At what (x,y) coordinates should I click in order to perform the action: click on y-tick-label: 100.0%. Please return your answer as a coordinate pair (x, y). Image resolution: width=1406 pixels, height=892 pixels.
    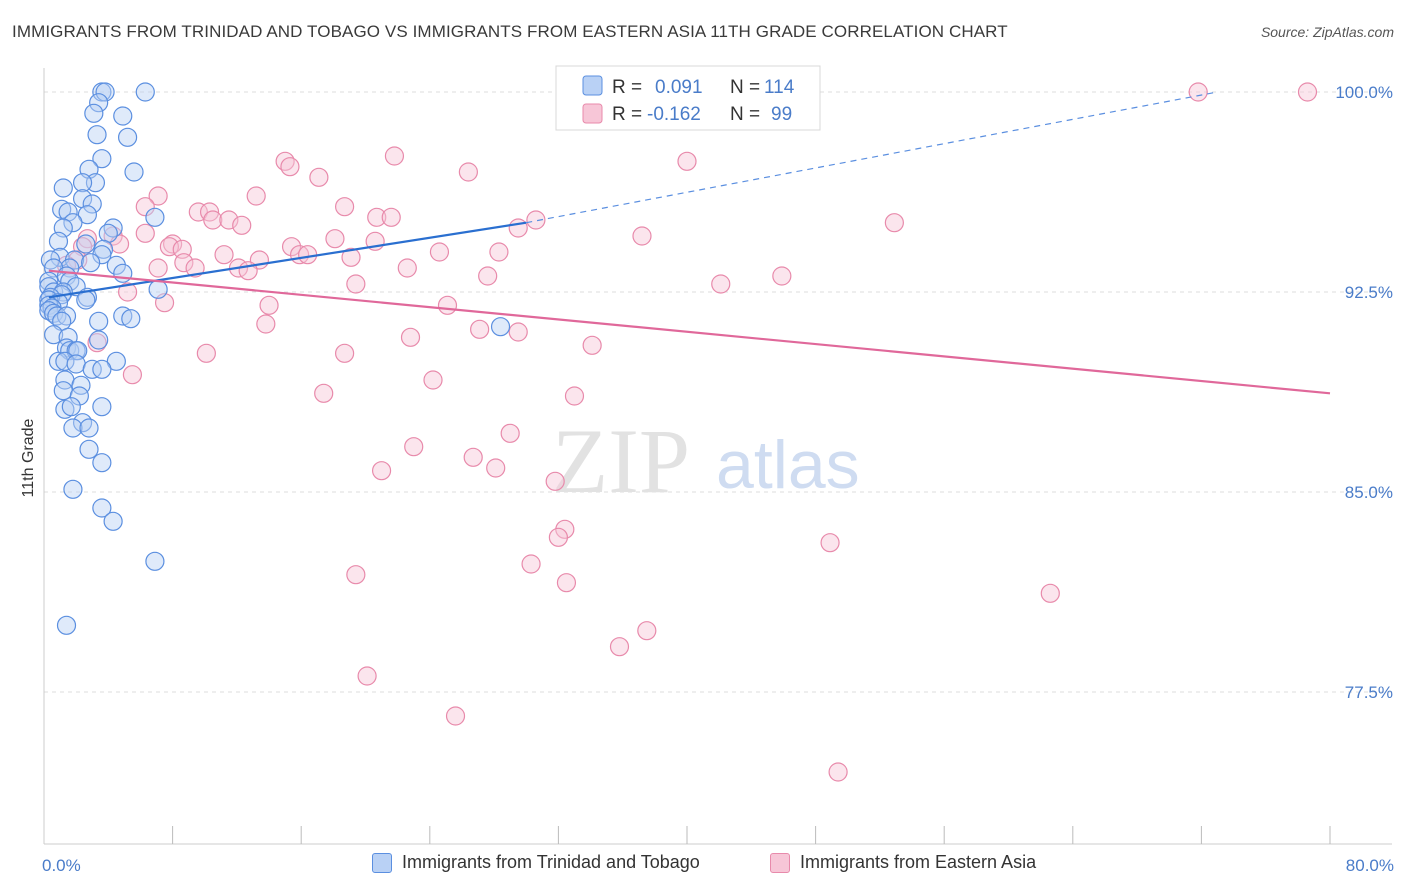
    Looking at the image, I should click on (1364, 92).